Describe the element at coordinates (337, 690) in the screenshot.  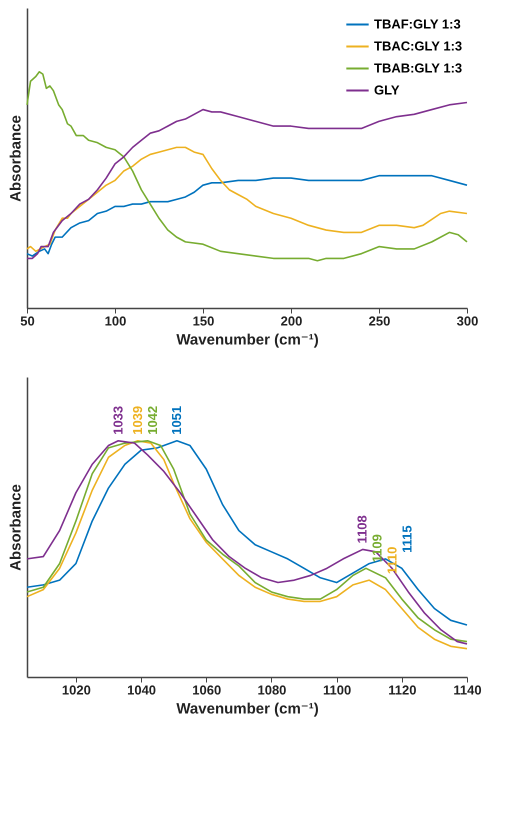
I see `x-tick-label: 1100` at that location.